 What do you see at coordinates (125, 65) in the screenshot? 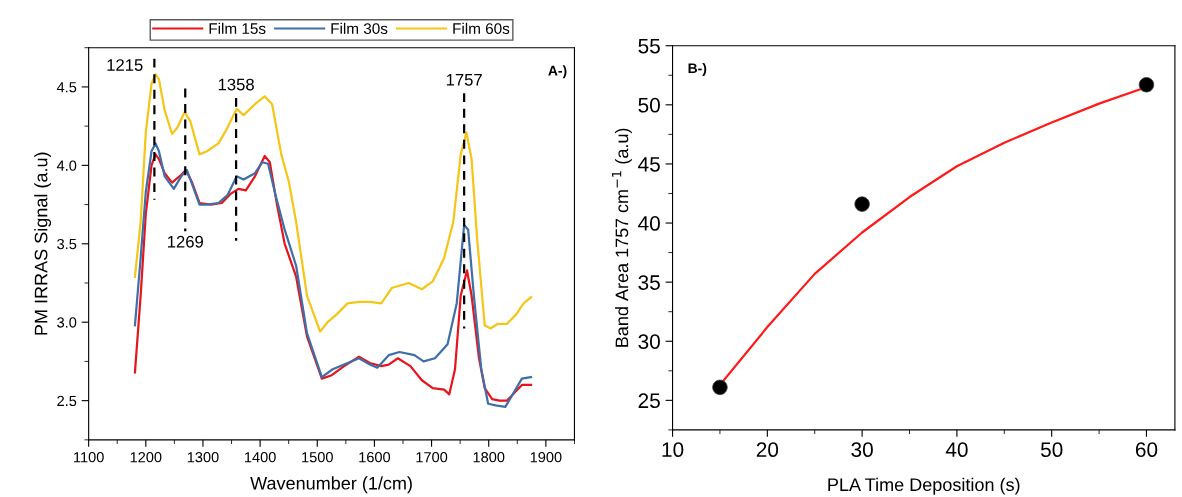
I see `annotation: 1215` at bounding box center [125, 65].